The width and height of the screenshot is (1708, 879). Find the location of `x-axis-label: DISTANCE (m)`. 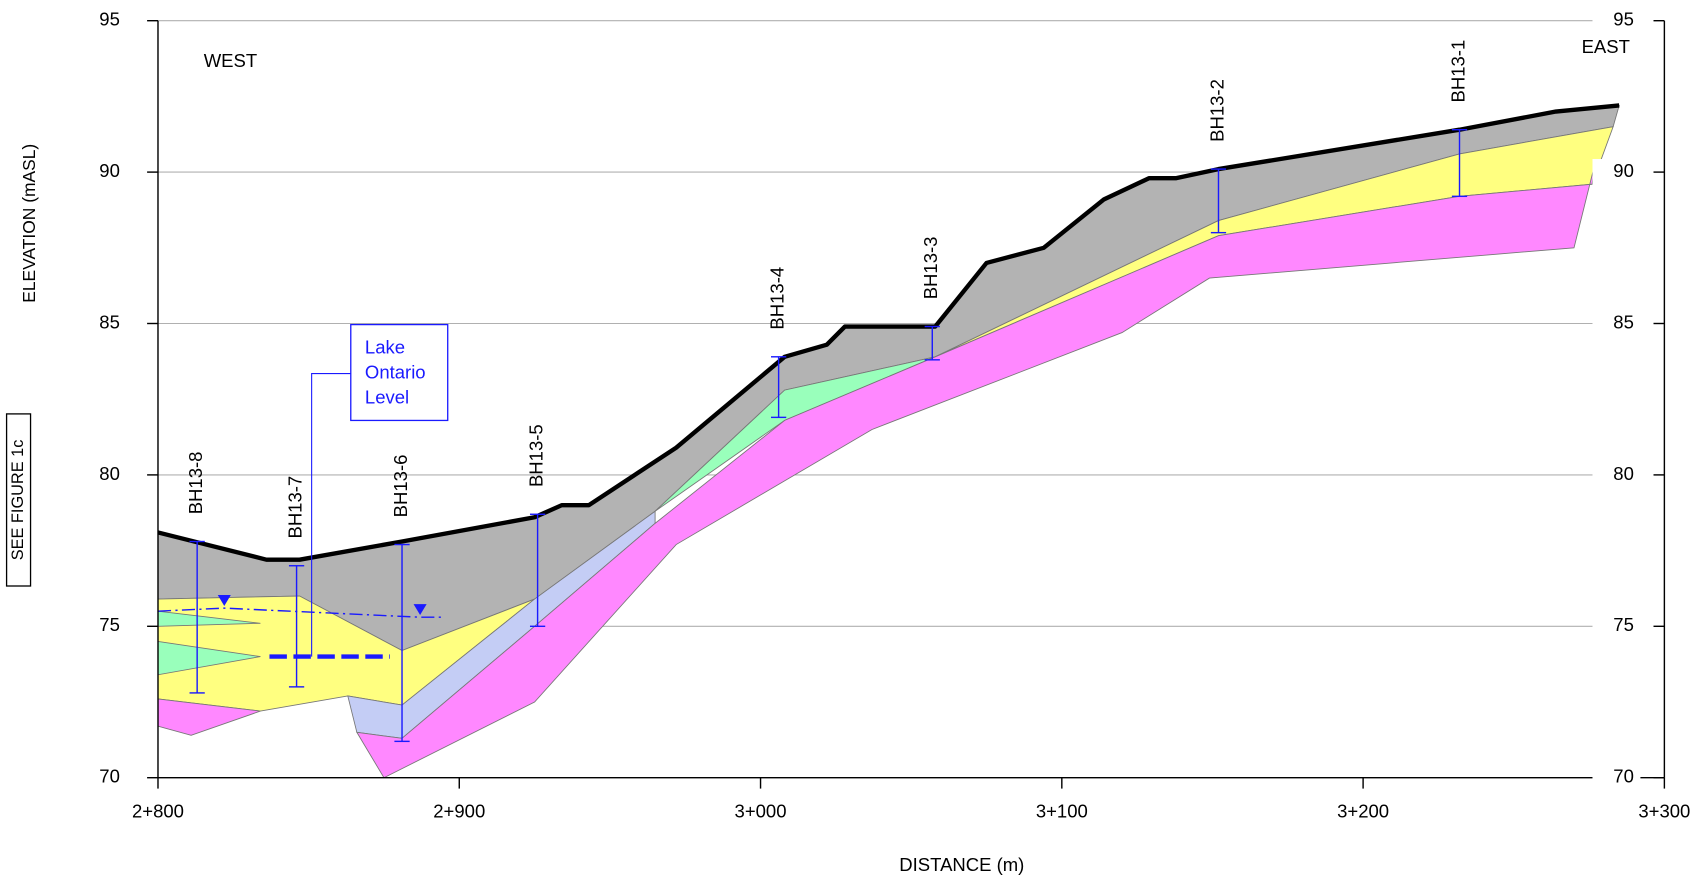

x-axis-label: DISTANCE (m) is located at coordinates (961, 864).